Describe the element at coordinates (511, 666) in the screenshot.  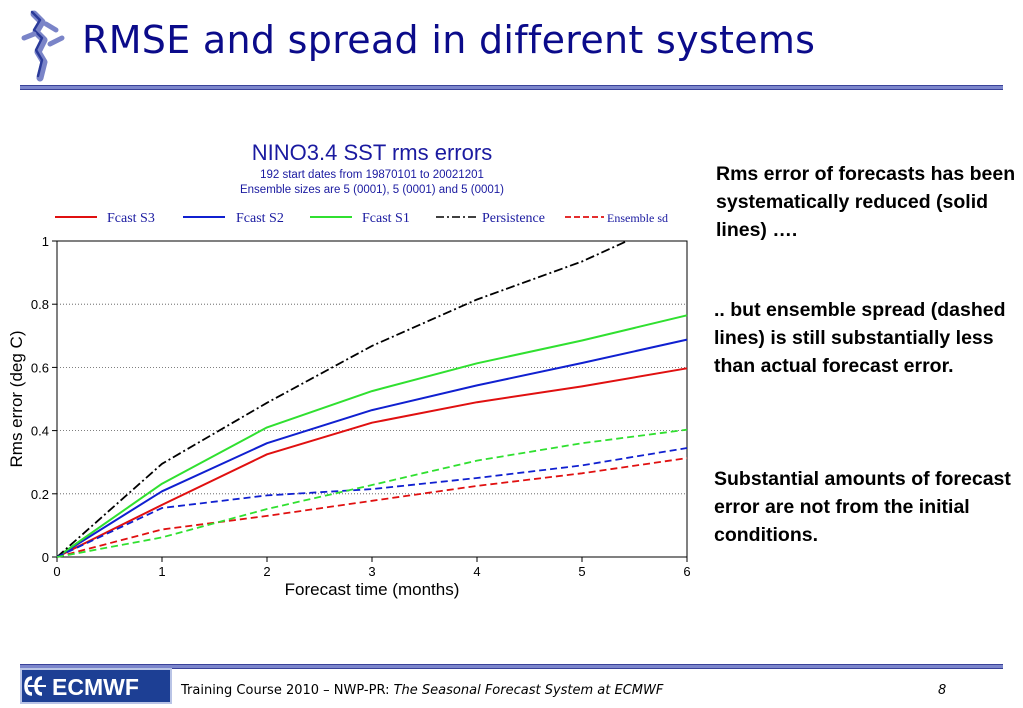
I see `footer-divider` at that location.